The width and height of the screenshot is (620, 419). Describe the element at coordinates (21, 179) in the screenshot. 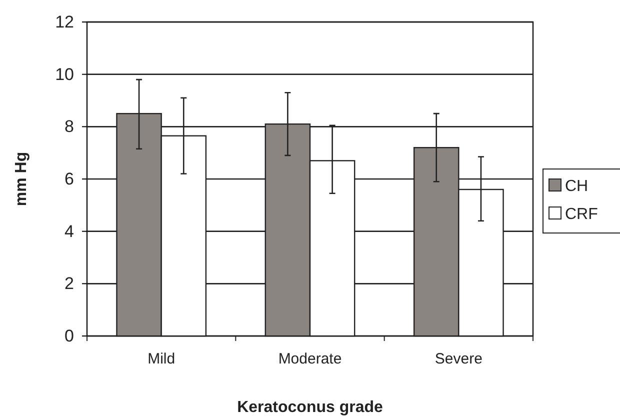

I see `y-axis-title: mm Hg` at that location.